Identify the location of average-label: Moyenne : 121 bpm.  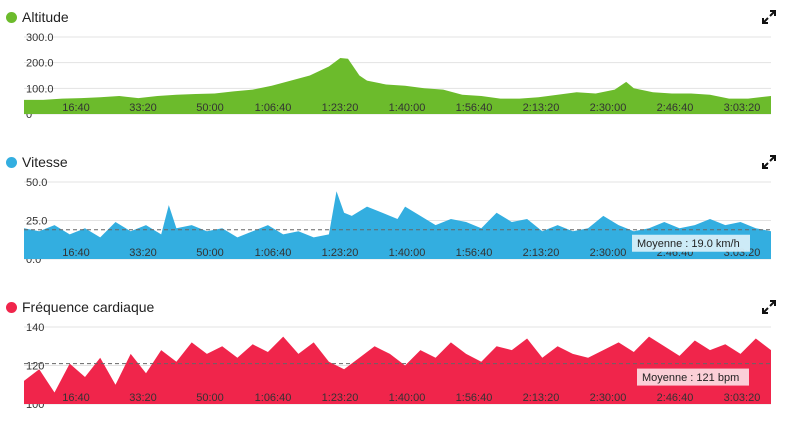
(690, 378).